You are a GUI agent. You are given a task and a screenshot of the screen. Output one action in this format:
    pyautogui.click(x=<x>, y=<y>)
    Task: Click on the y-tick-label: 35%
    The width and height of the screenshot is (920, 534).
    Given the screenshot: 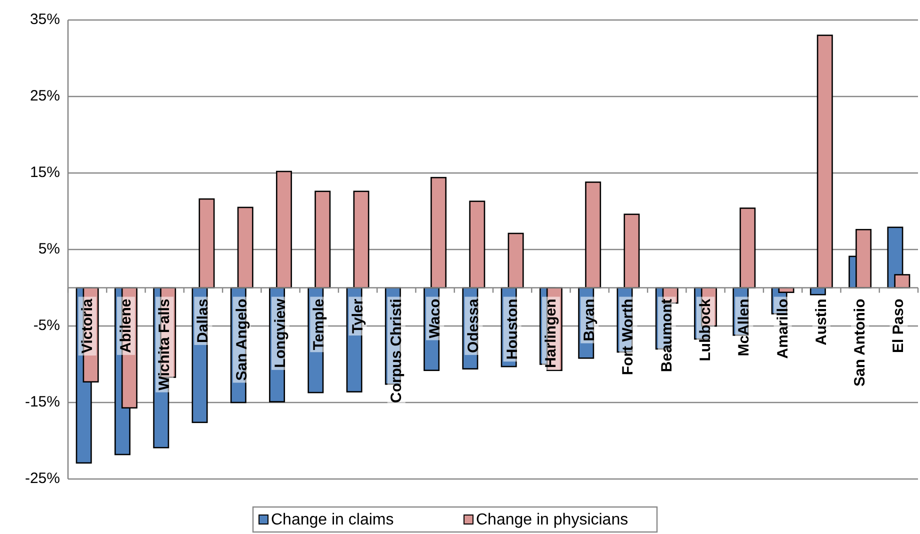 What is the action you would take?
    pyautogui.click(x=45, y=19)
    